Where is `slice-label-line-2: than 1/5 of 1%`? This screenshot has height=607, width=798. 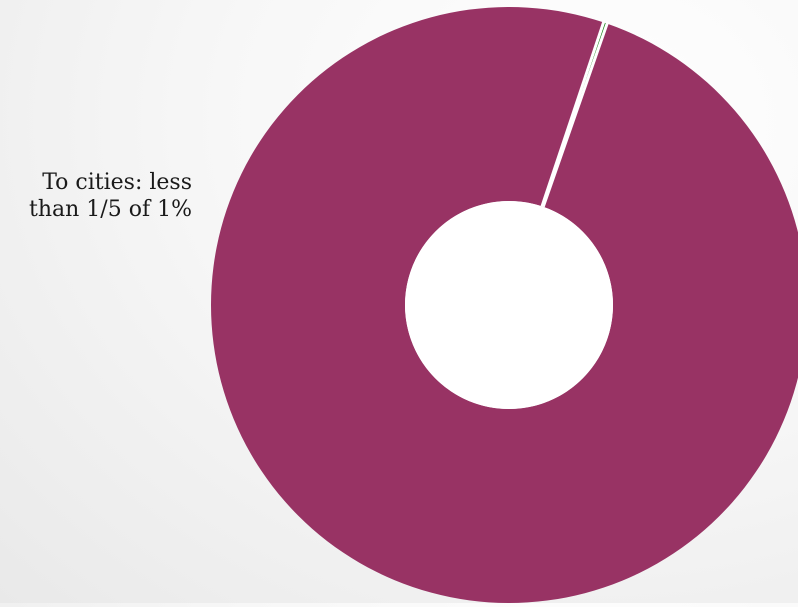
slice-label-line-2: than 1/5 of 1% is located at coordinates (110, 209).